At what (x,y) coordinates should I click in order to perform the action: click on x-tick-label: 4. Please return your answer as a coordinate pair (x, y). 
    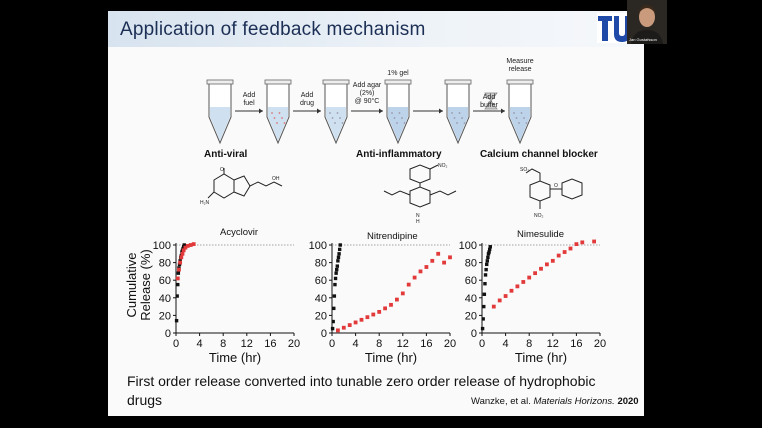
    Looking at the image, I should click on (506, 344).